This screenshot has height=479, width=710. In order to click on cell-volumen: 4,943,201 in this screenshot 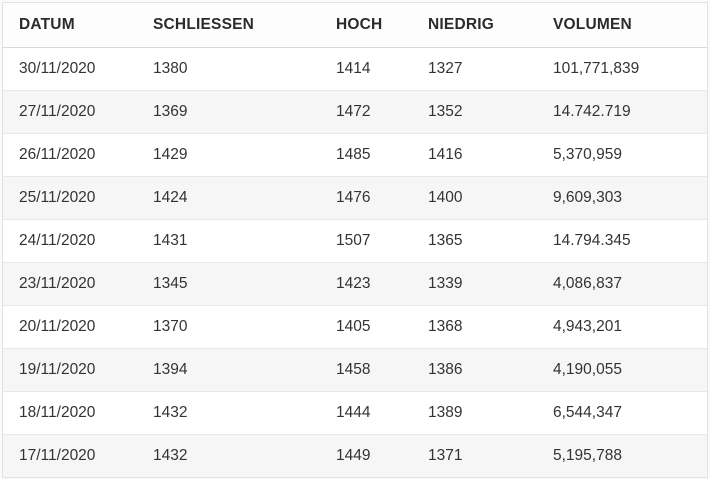, I will do `click(622, 327)`.